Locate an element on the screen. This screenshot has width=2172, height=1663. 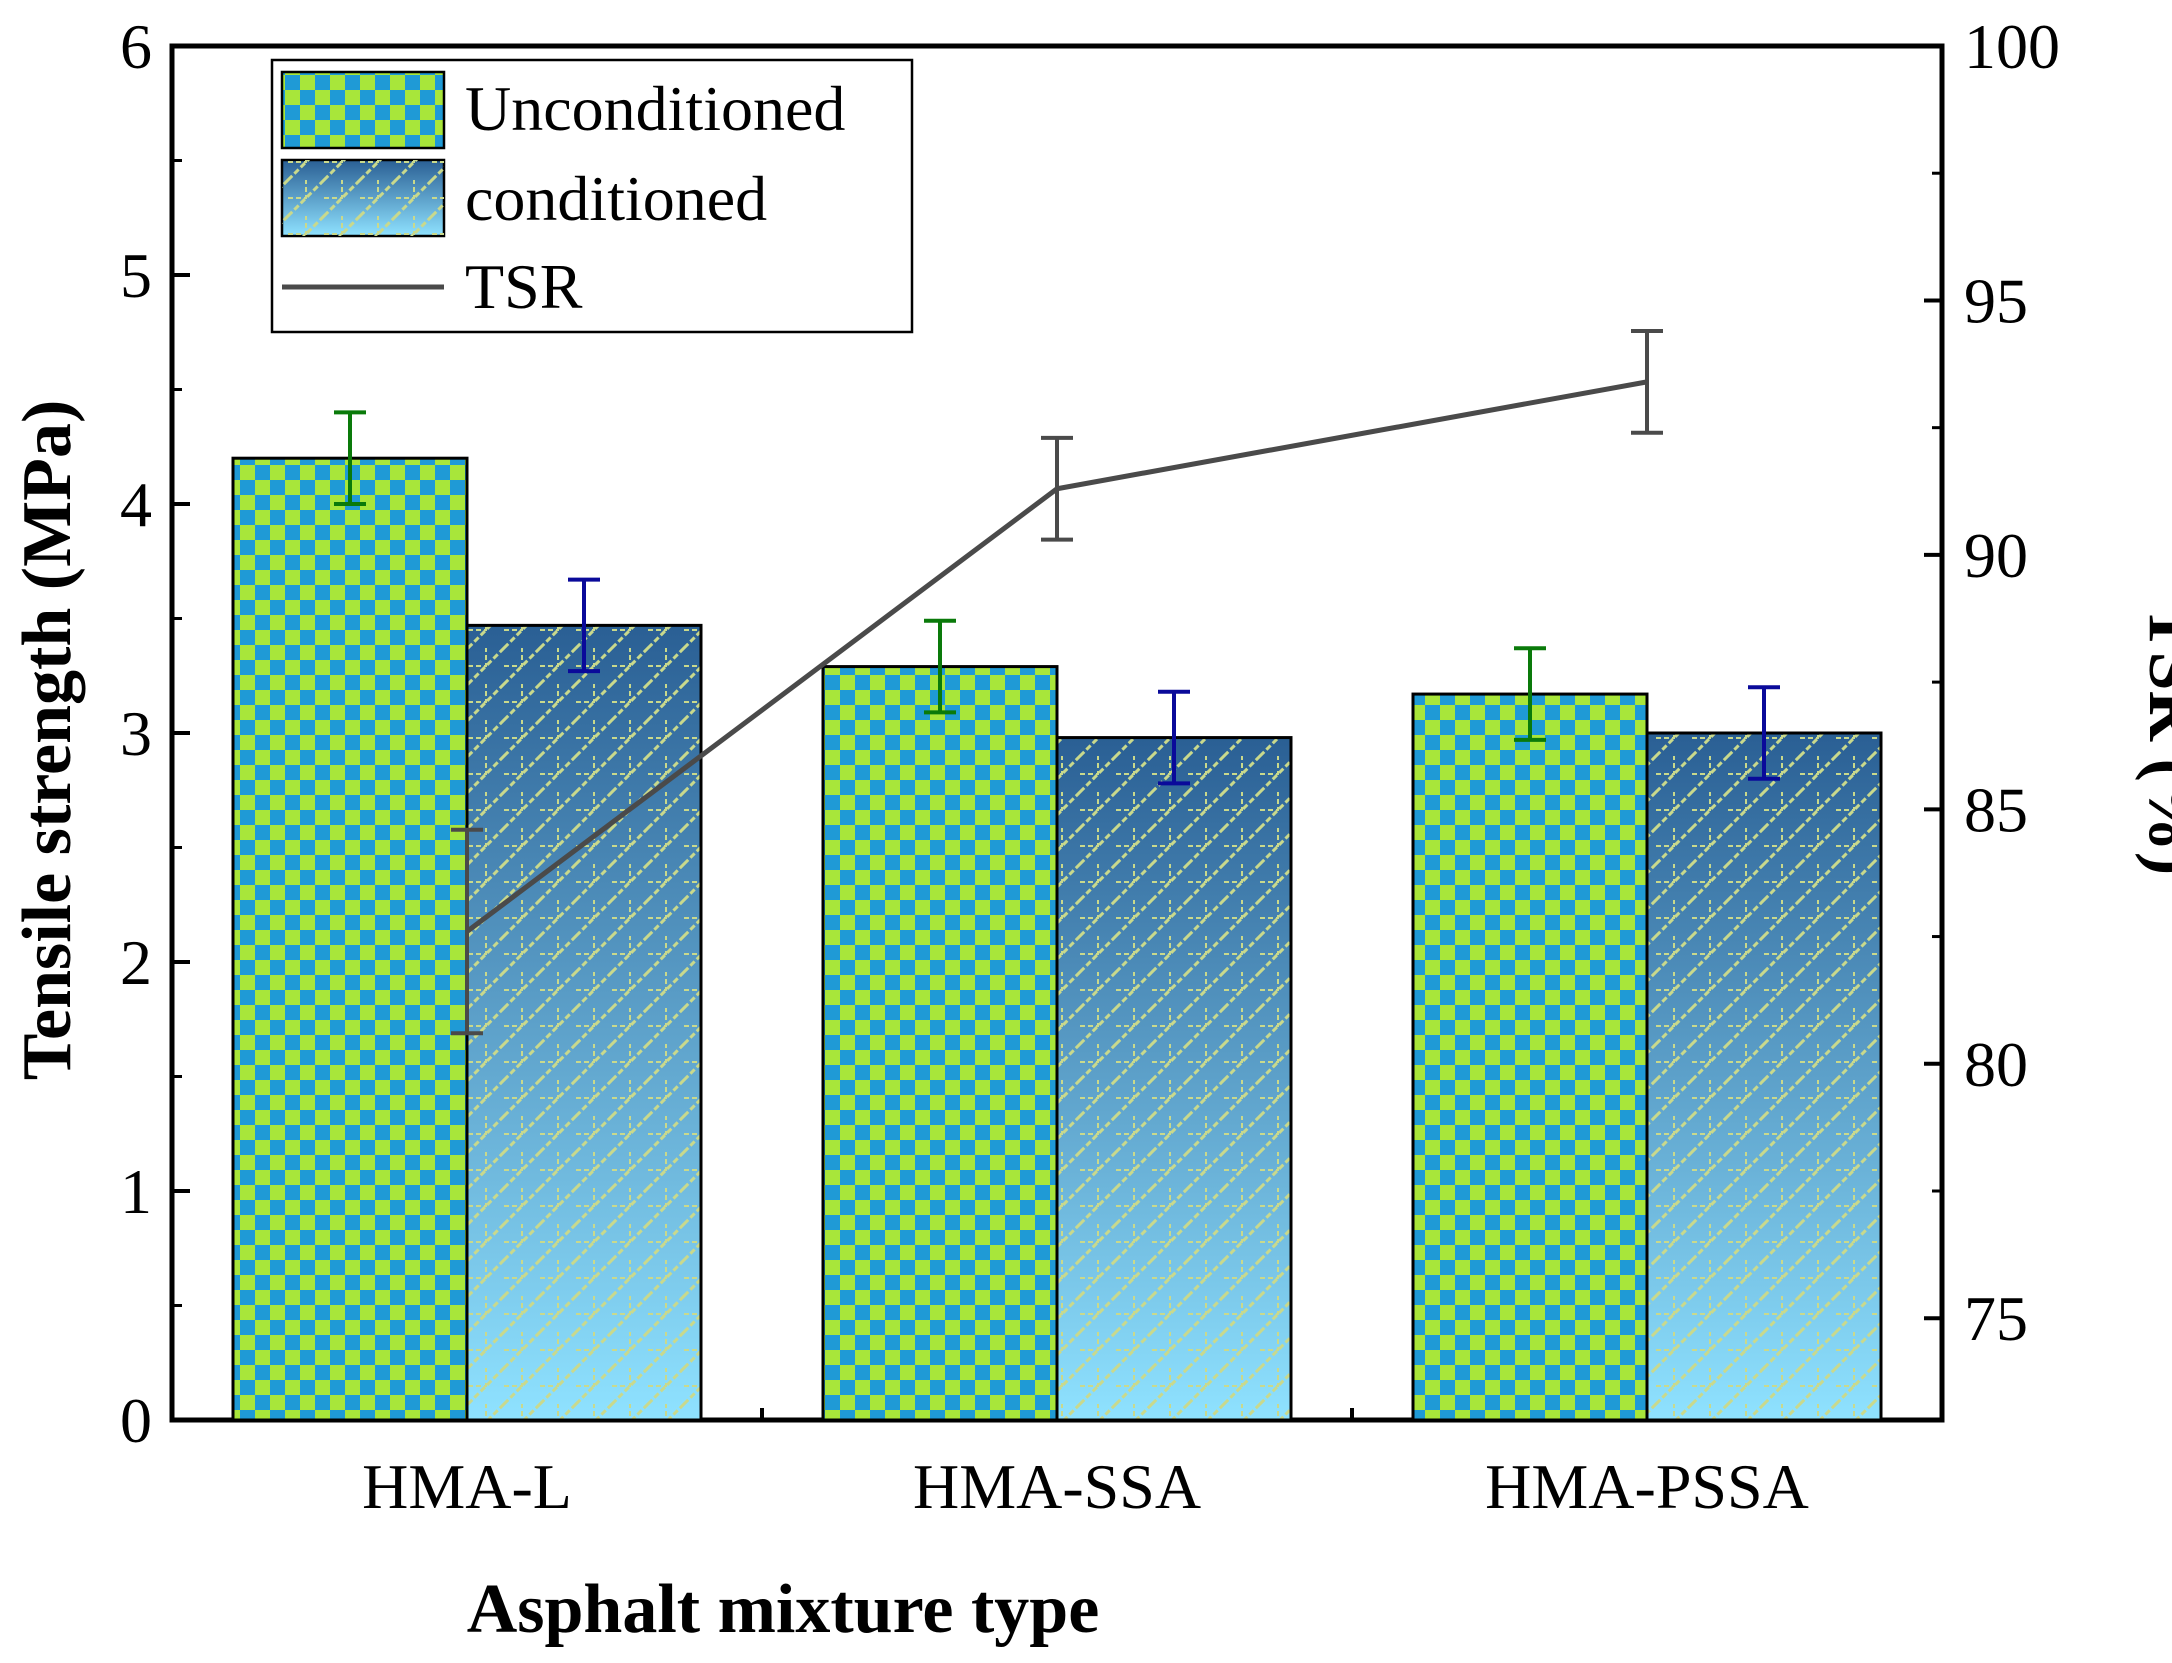
y2-tick-label: 75 is located at coordinates (1996, 1318).